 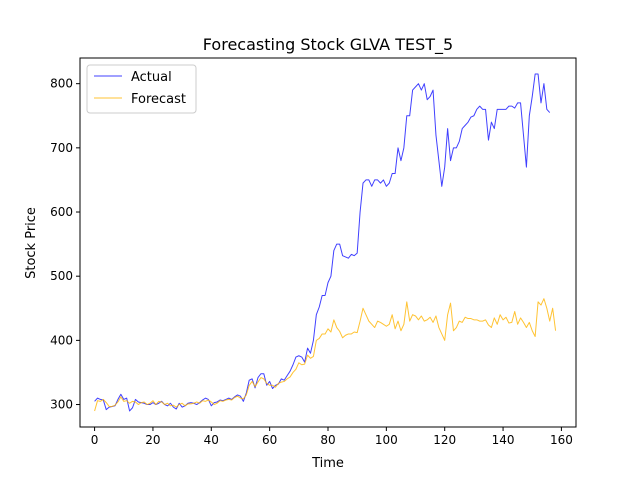 I want to click on x-tick-label: 80, so click(x=327, y=440).